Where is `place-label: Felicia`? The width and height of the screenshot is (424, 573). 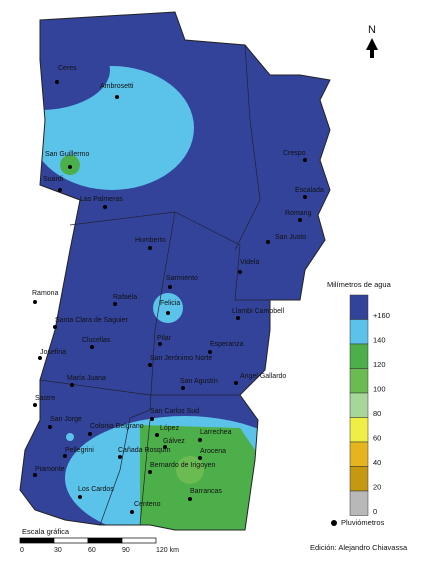
place-label: Felicia is located at coordinates (170, 303).